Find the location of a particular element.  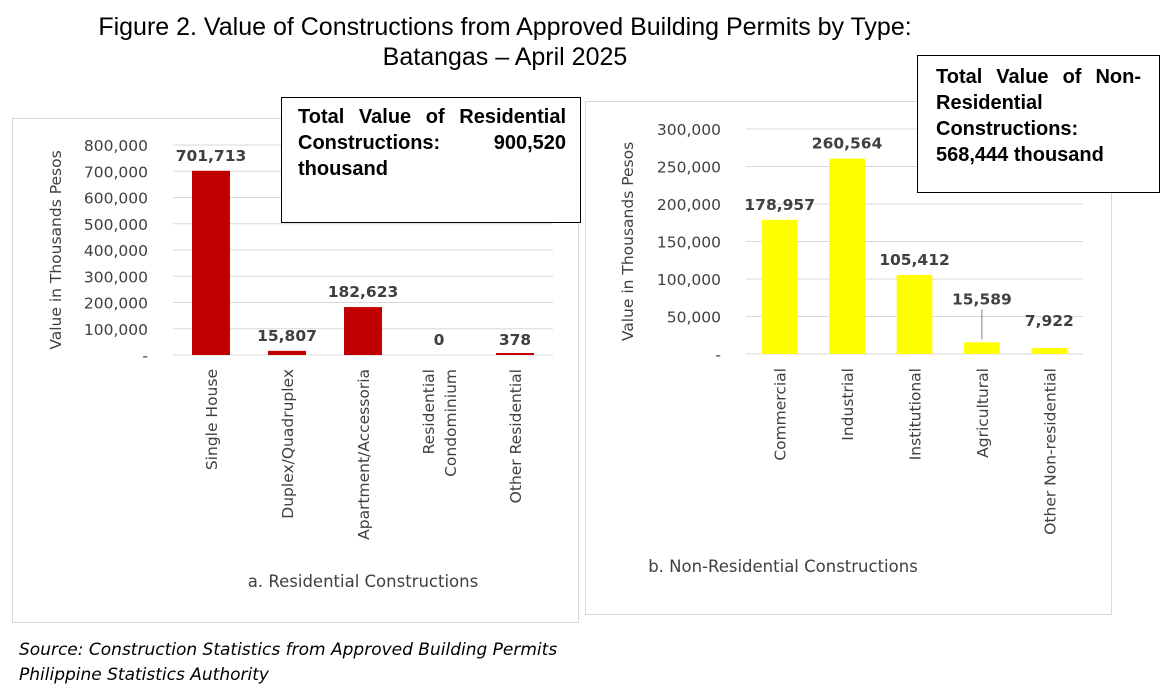

residential-category-label: Single House is located at coordinates (212, 419).